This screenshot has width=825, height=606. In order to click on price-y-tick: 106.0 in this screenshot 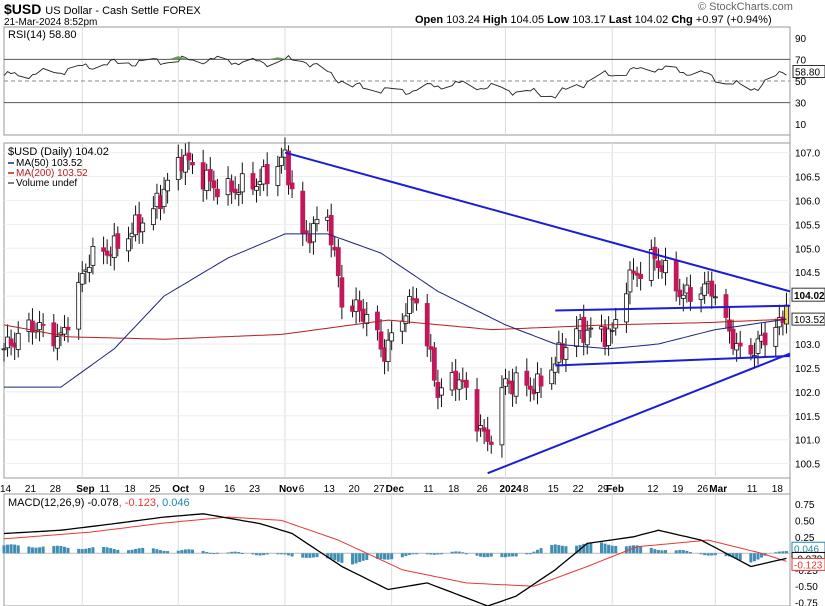, I will do `click(807, 201)`.